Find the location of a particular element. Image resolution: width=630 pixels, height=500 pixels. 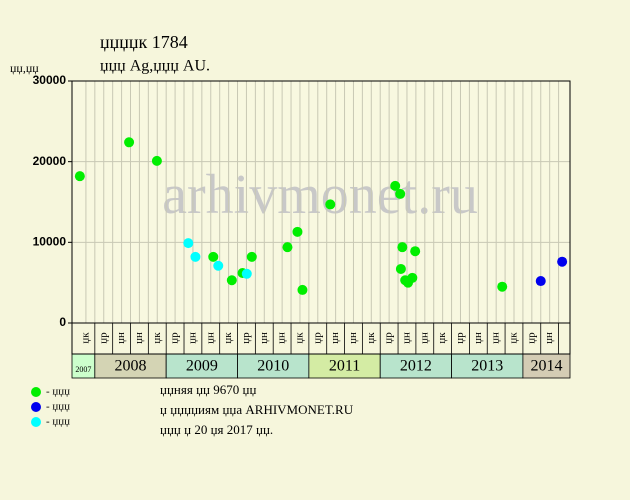

year-label: 2008 is located at coordinates (131, 366).